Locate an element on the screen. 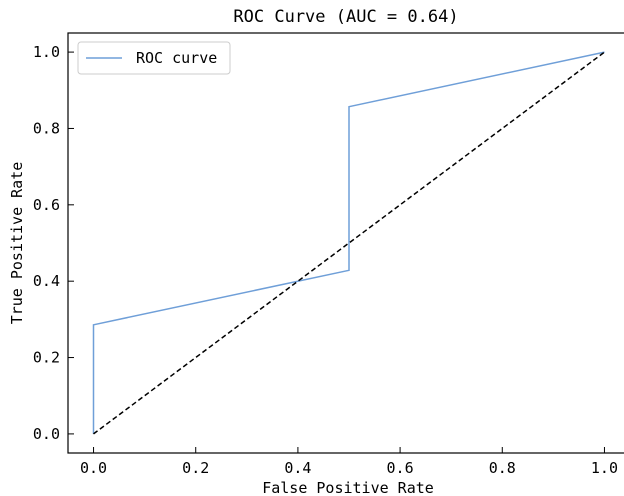  y-tick-label: 0.2 is located at coordinates (46, 358).